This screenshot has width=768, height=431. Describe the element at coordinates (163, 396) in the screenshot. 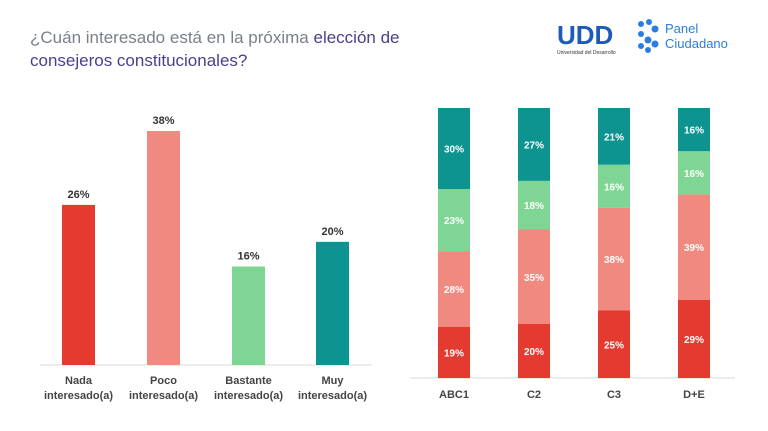

I see `x-tick-label-1-1: interesado(a)` at that location.